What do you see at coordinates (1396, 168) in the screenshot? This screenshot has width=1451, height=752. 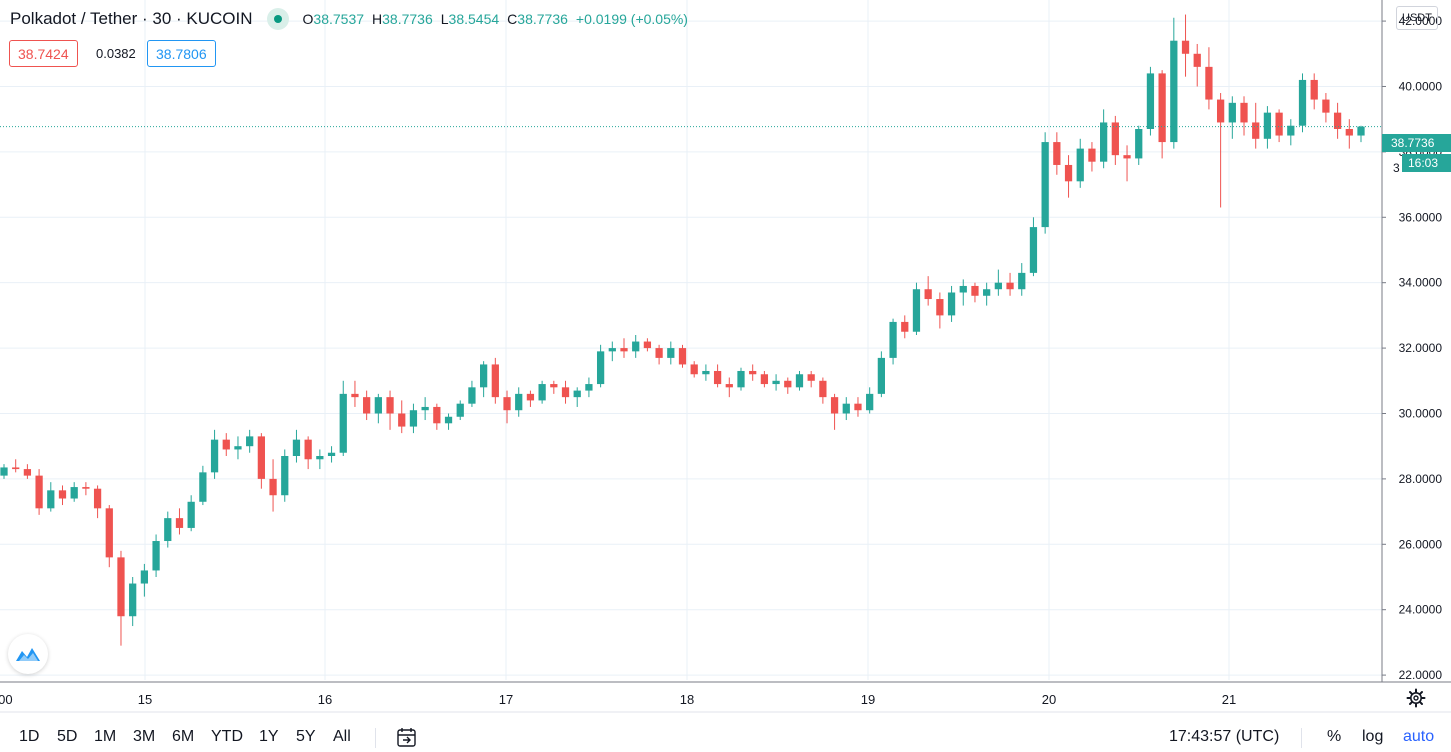 I see `price-tick-partial: 3` at bounding box center [1396, 168].